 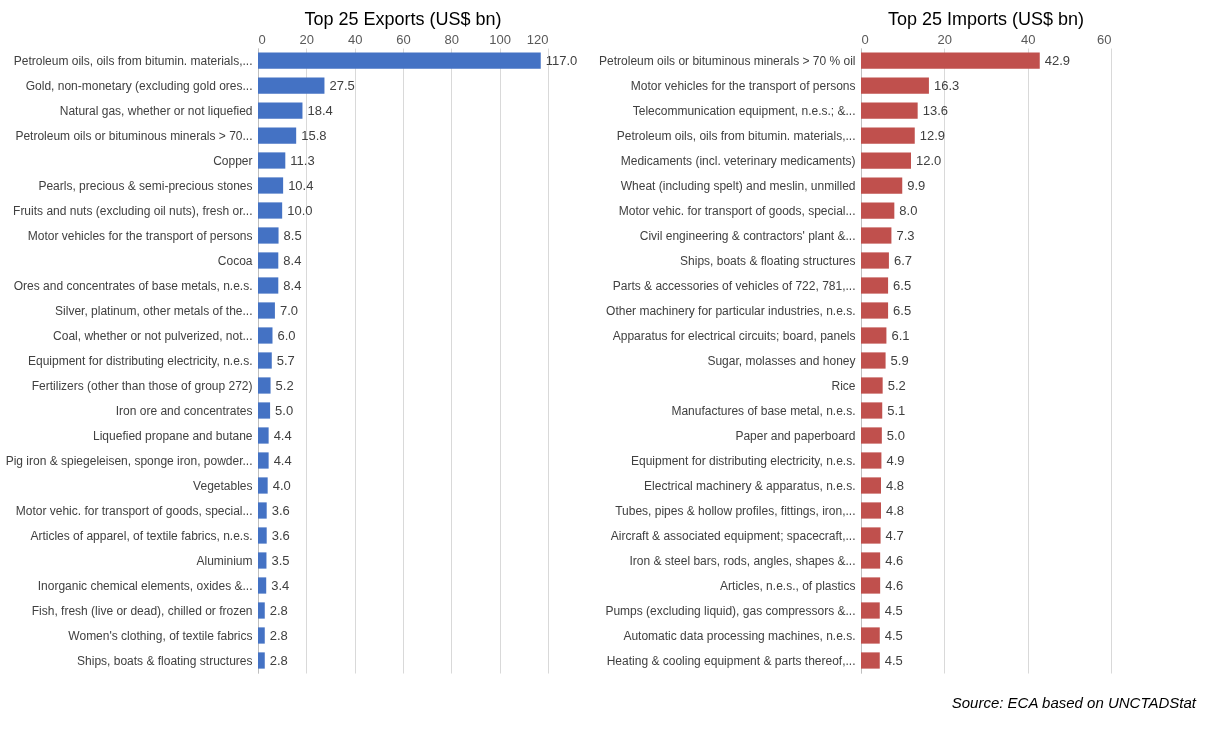 I want to click on data-label: 13.6, so click(x=935, y=110).